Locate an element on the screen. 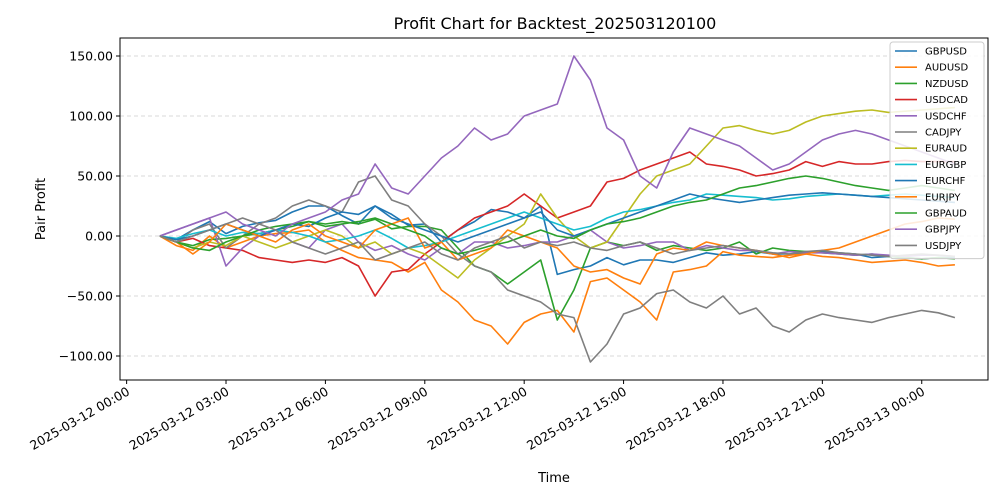 This screenshot has width=1000, height=504. y-tick-label: −100.00 is located at coordinates (86, 356).